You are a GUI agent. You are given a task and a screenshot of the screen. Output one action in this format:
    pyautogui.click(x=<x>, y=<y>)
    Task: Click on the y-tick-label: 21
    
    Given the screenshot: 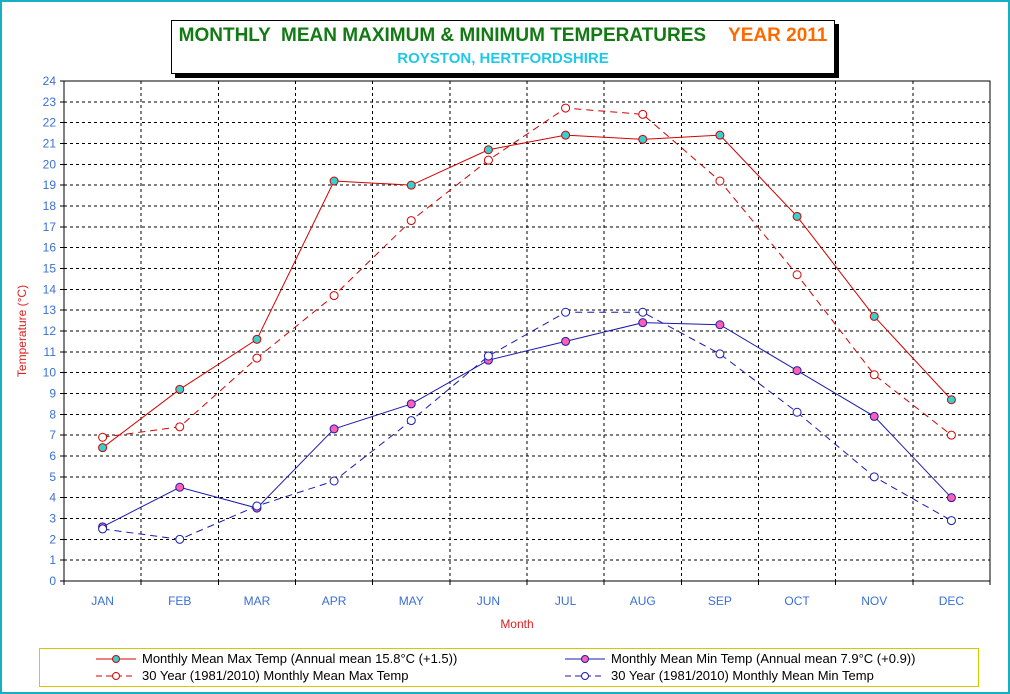 What is the action you would take?
    pyautogui.click(x=50, y=144)
    